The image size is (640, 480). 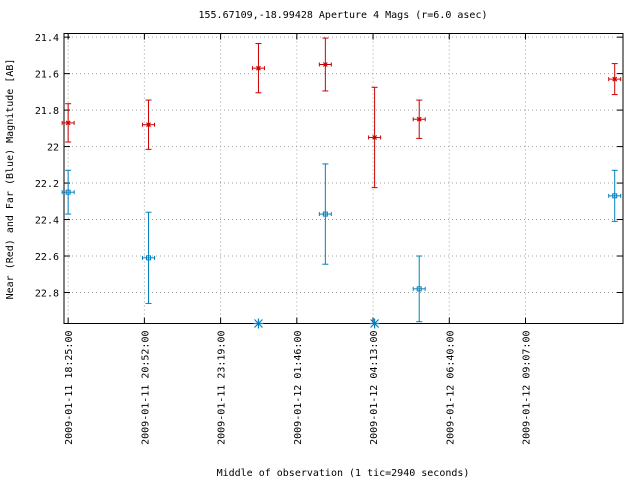 What do you see at coordinates (47, 184) in the screenshot?
I see `y-tick-label: 22.2` at bounding box center [47, 184].